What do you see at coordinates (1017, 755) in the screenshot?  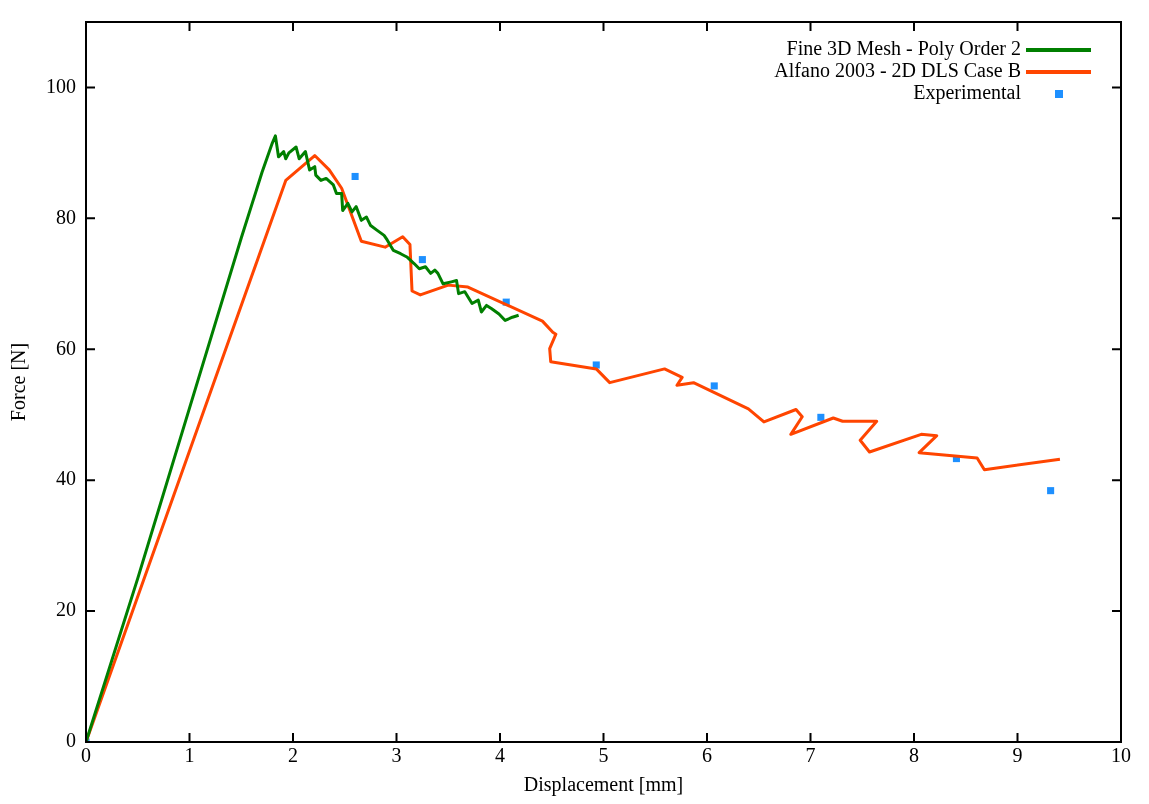 I see `x-tick-label: 9` at bounding box center [1017, 755].